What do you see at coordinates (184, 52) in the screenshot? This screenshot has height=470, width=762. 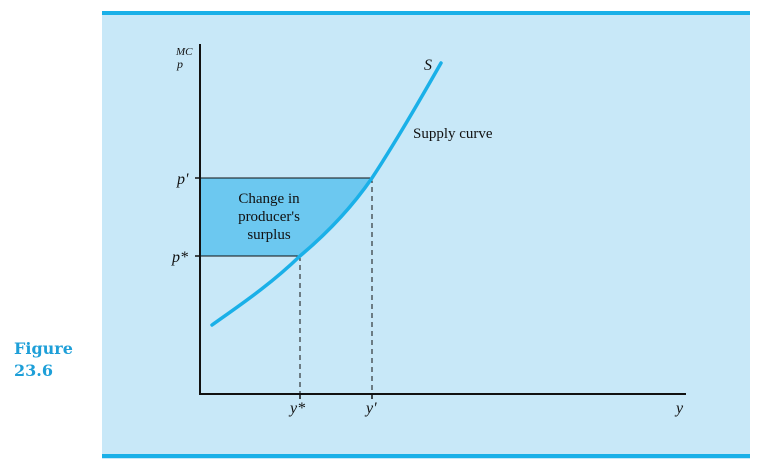 I see `y-axis-label-mc: MC` at bounding box center [184, 52].